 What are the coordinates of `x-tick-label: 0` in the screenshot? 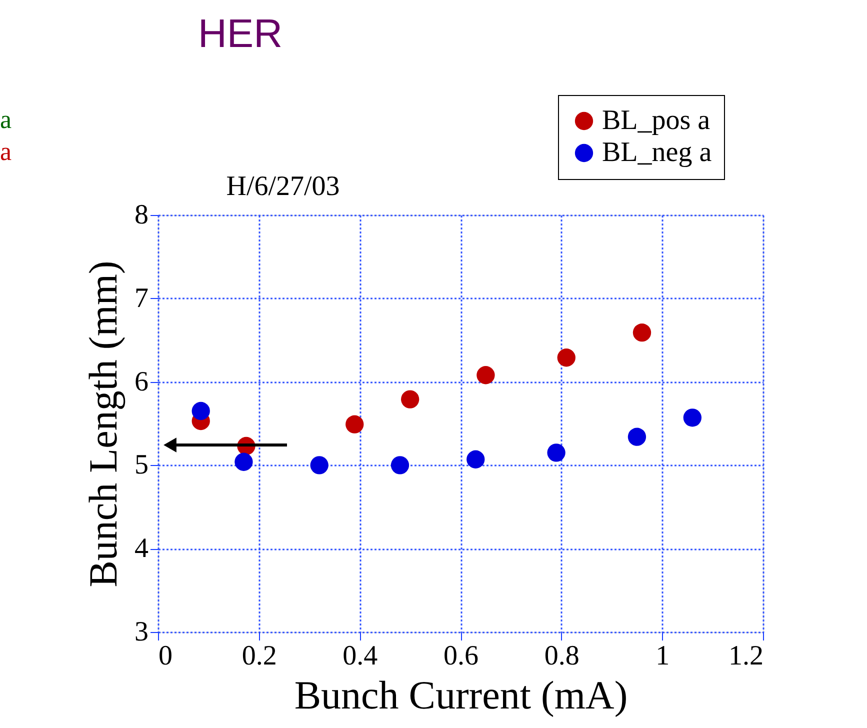 It's located at (165, 656).